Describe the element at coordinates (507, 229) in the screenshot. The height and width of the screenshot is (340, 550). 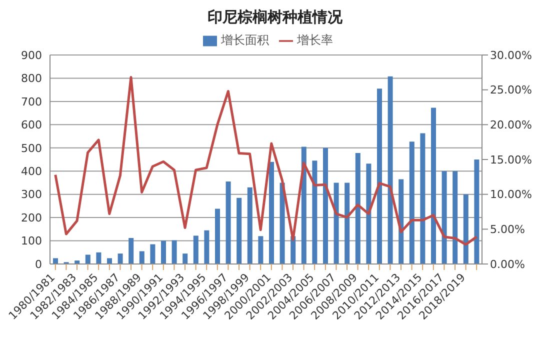
I see `y2-tick-label: 5.00%` at that location.